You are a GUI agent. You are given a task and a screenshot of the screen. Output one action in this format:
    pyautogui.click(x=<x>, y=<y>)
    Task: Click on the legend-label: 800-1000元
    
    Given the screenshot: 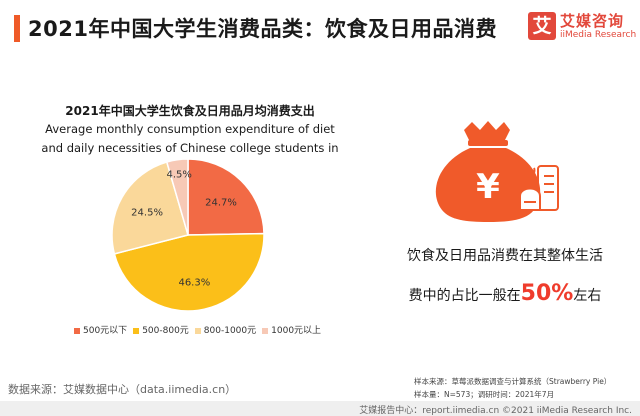 What is the action you would take?
    pyautogui.click(x=230, y=331)
    